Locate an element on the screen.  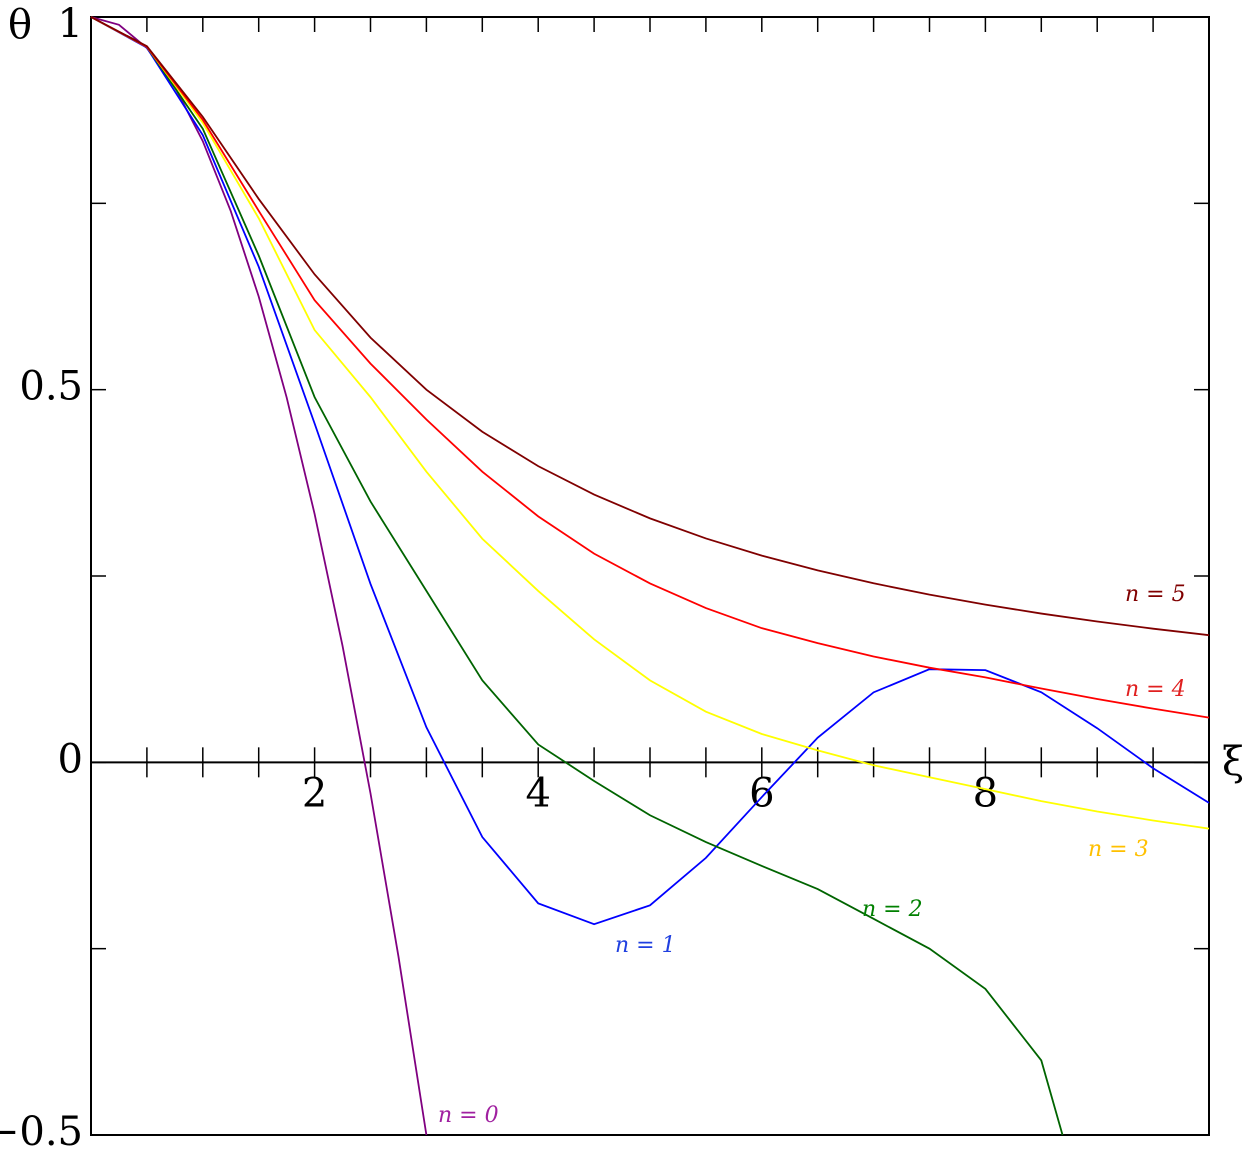
x-tick-label: 8 is located at coordinates (985, 793).